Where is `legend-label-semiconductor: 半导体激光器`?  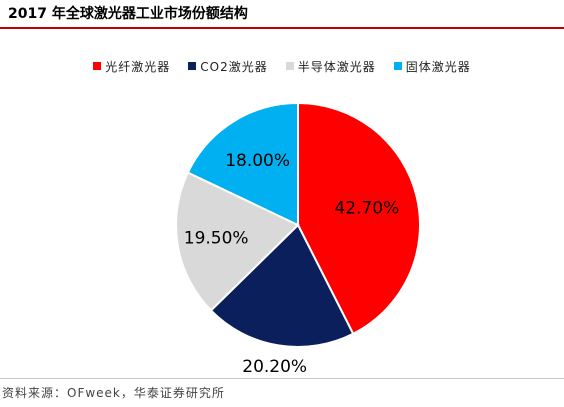
legend-label-semiconductor: 半导体激光器 is located at coordinates (336, 66).